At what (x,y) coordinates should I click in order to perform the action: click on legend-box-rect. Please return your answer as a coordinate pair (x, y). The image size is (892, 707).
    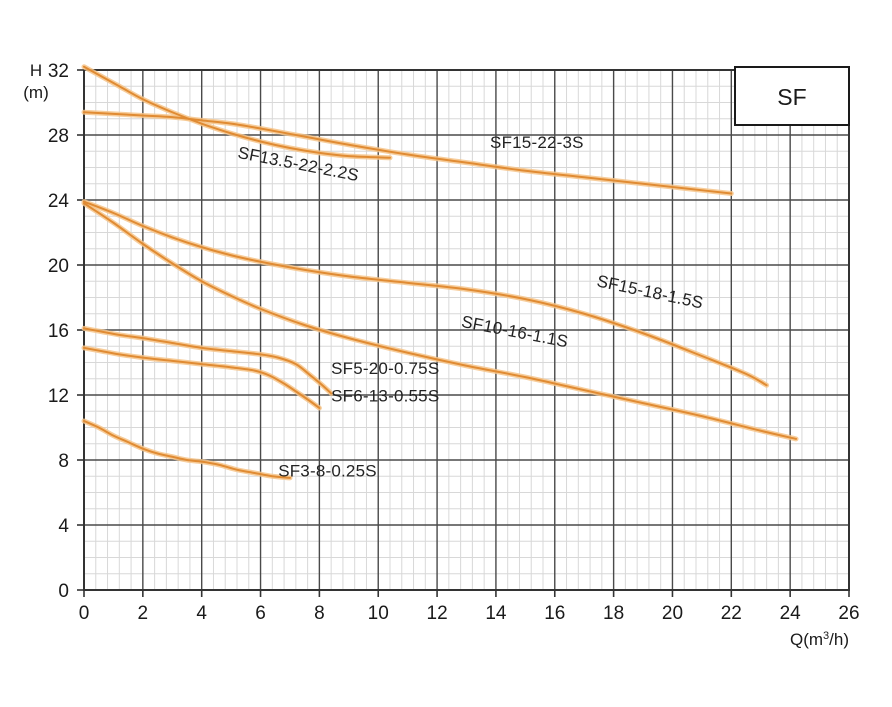
    Looking at the image, I should click on (792, 96).